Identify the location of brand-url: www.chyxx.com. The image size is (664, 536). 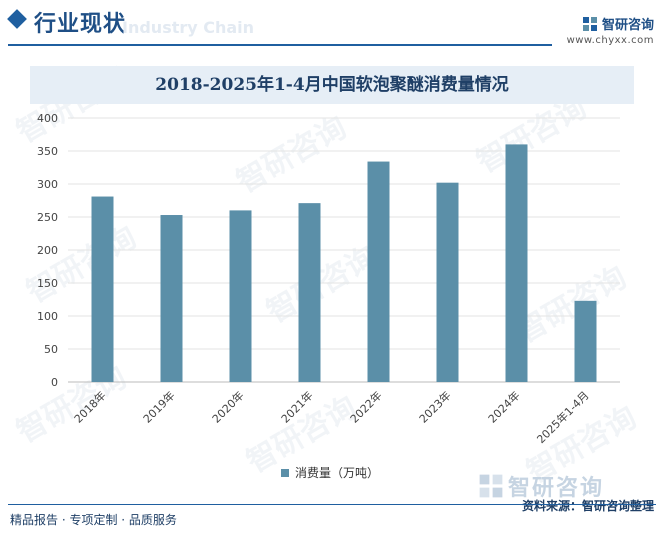
(610, 40).